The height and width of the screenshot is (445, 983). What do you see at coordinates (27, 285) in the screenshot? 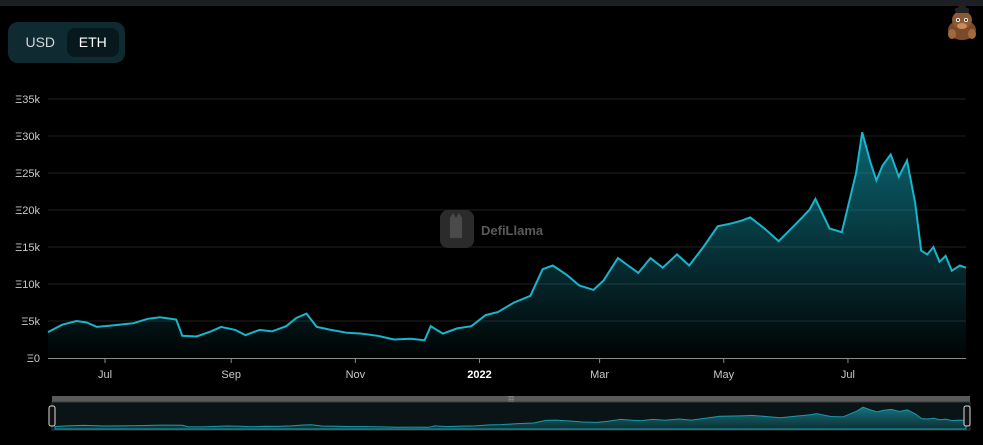
I see `y-tick-label: Ξ10k` at bounding box center [27, 285].